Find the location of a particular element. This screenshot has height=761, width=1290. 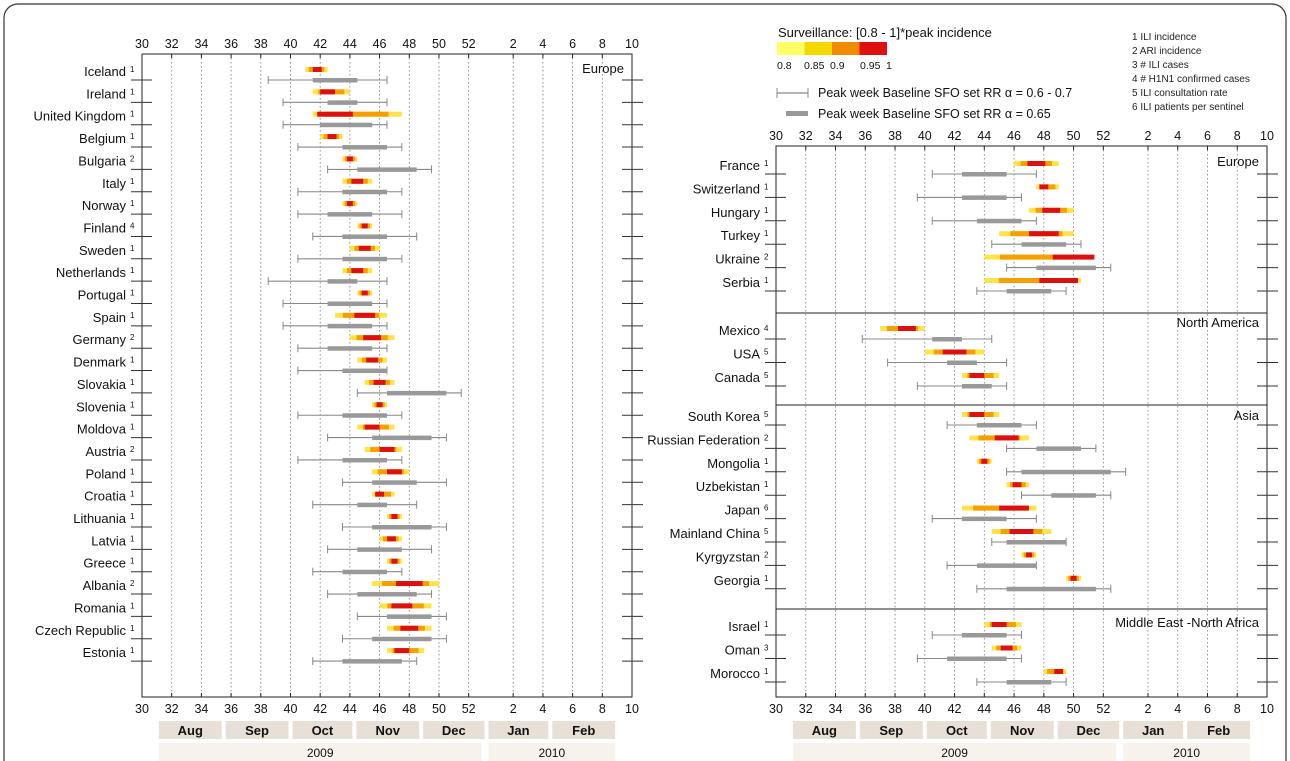

scale-tick-label: 0.8 is located at coordinates (784, 66).